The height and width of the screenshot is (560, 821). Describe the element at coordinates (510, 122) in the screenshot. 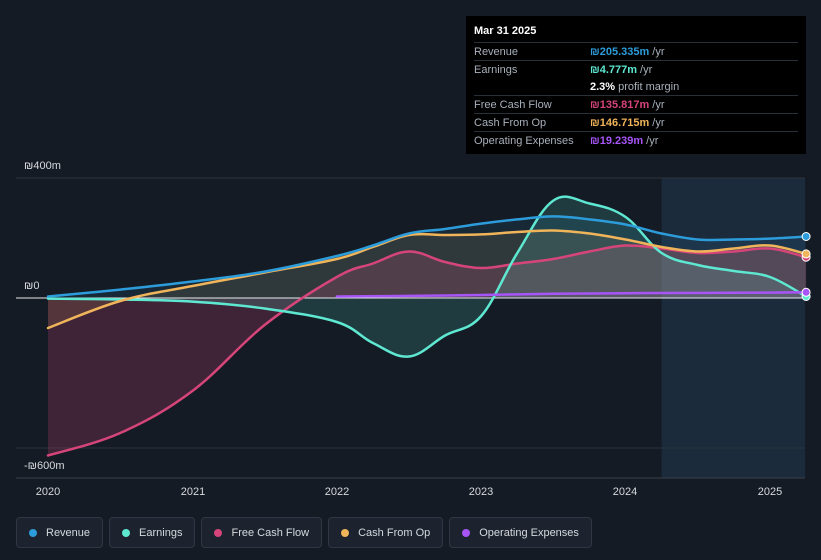

I see `tooltip-label: Cash From Op` at that location.